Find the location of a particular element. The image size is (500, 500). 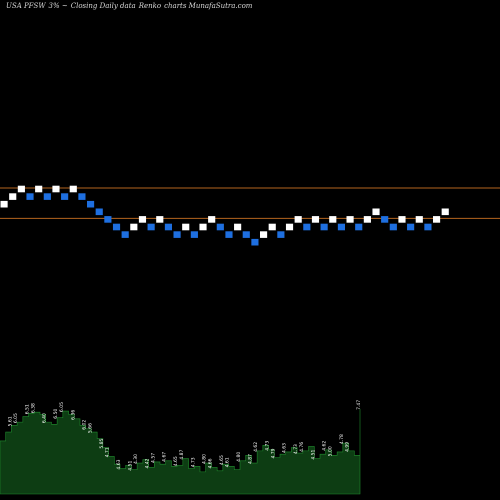

volume-label: 7.47 is located at coordinates (359, 405).